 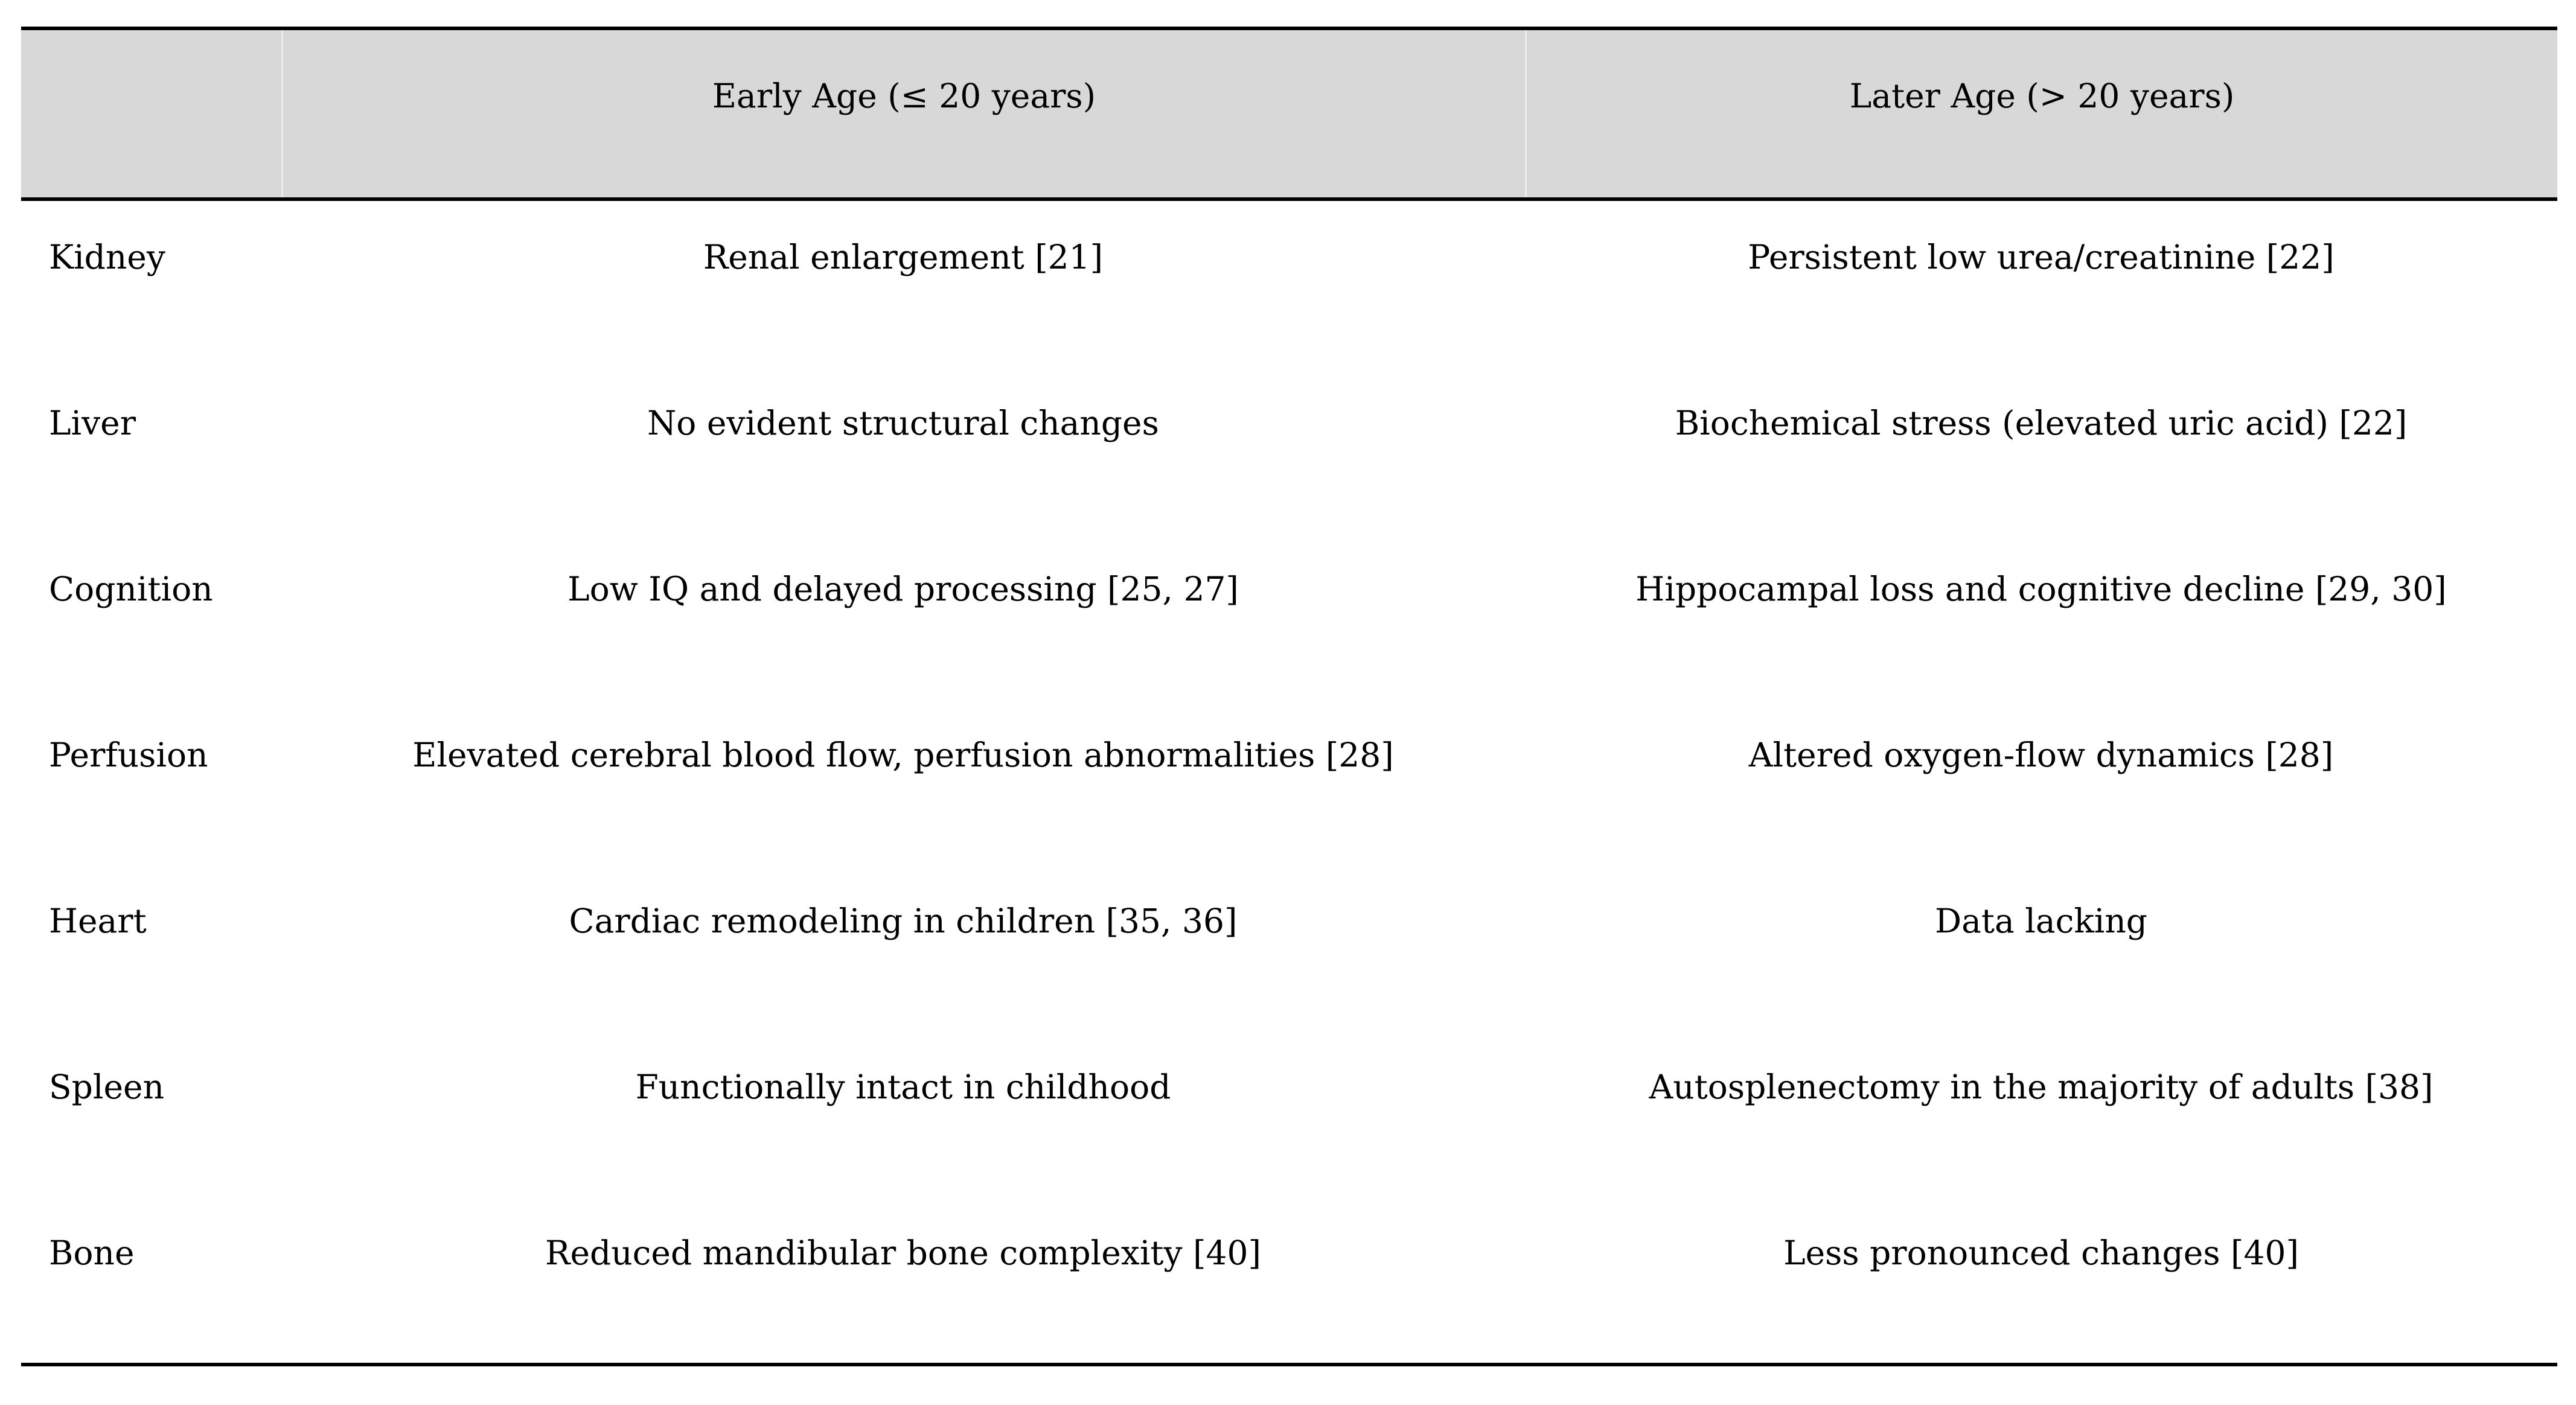 What do you see at coordinates (131, 589) in the screenshot?
I see `row-label: Cognition` at bounding box center [131, 589].